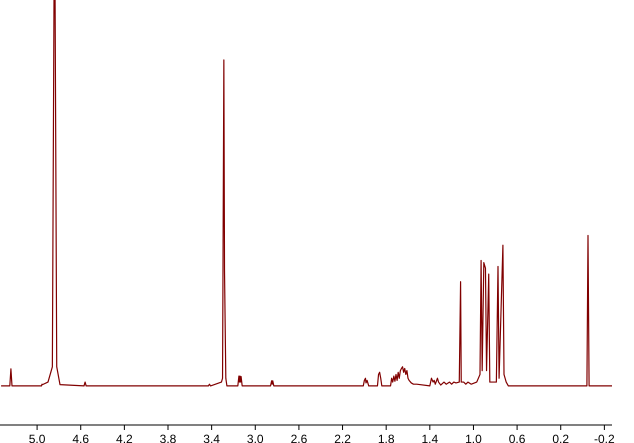 The height and width of the screenshot is (443, 634). Describe the element at coordinates (429, 437) in the screenshot. I see `x-tick-label: 1.4` at that location.